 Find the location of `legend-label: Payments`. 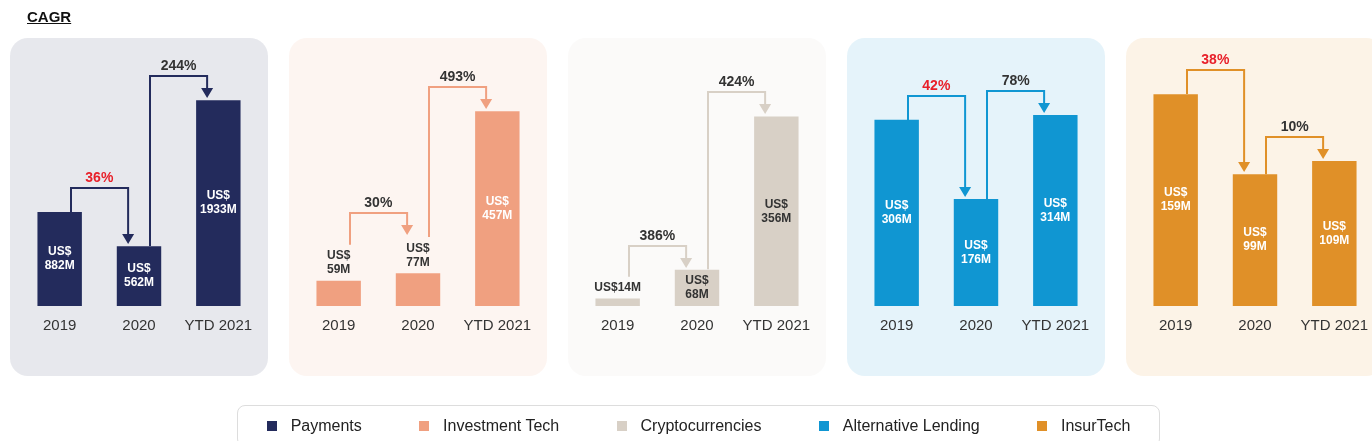

legend-label: Payments is located at coordinates (326, 426).